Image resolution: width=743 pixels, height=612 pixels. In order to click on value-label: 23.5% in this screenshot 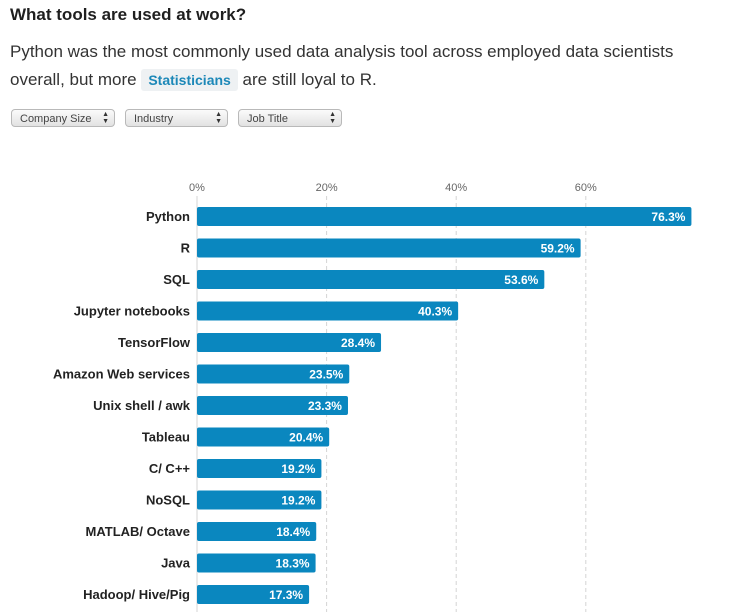, I will do `click(326, 375)`.